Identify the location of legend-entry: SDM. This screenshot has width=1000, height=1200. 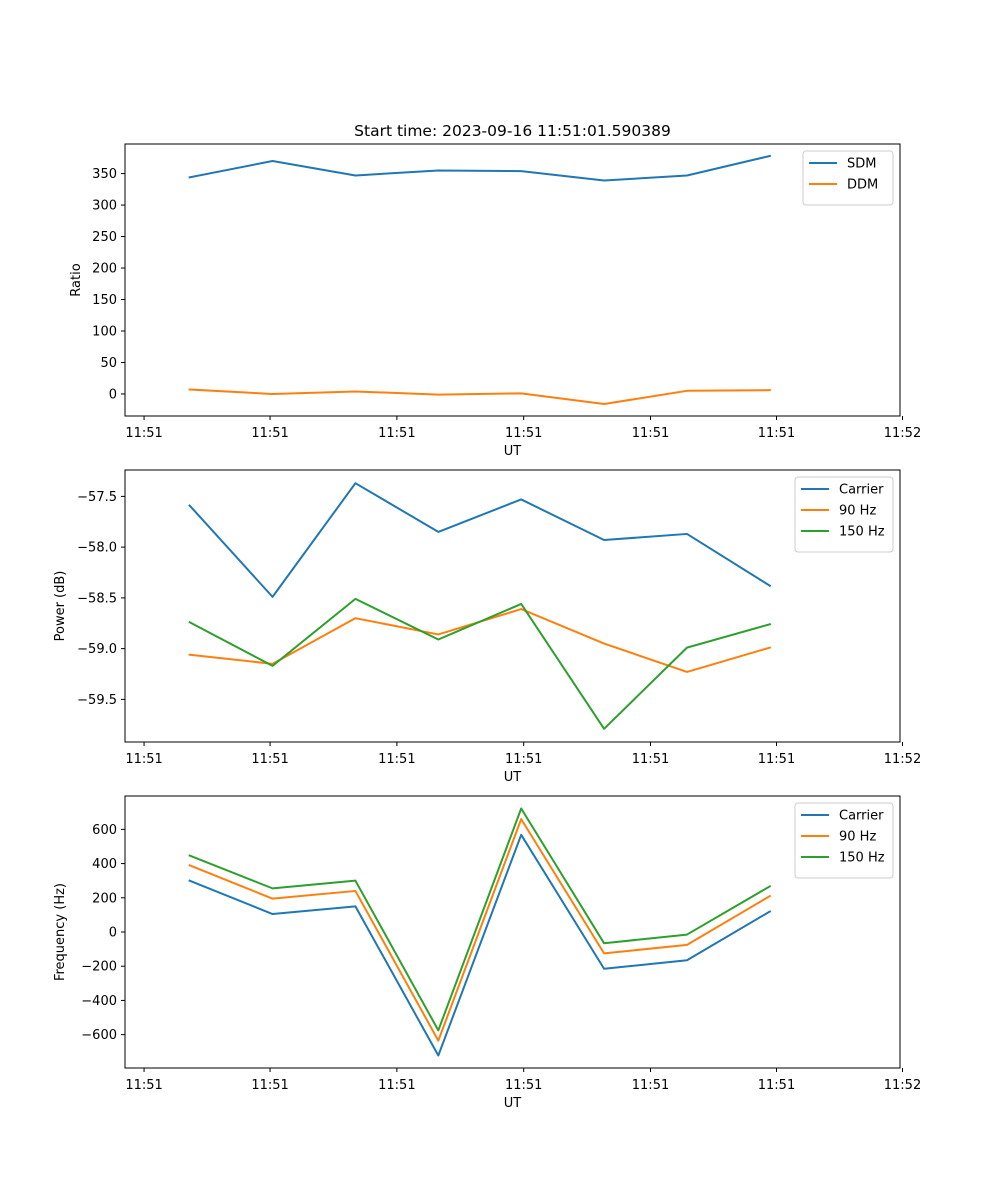
(861, 164).